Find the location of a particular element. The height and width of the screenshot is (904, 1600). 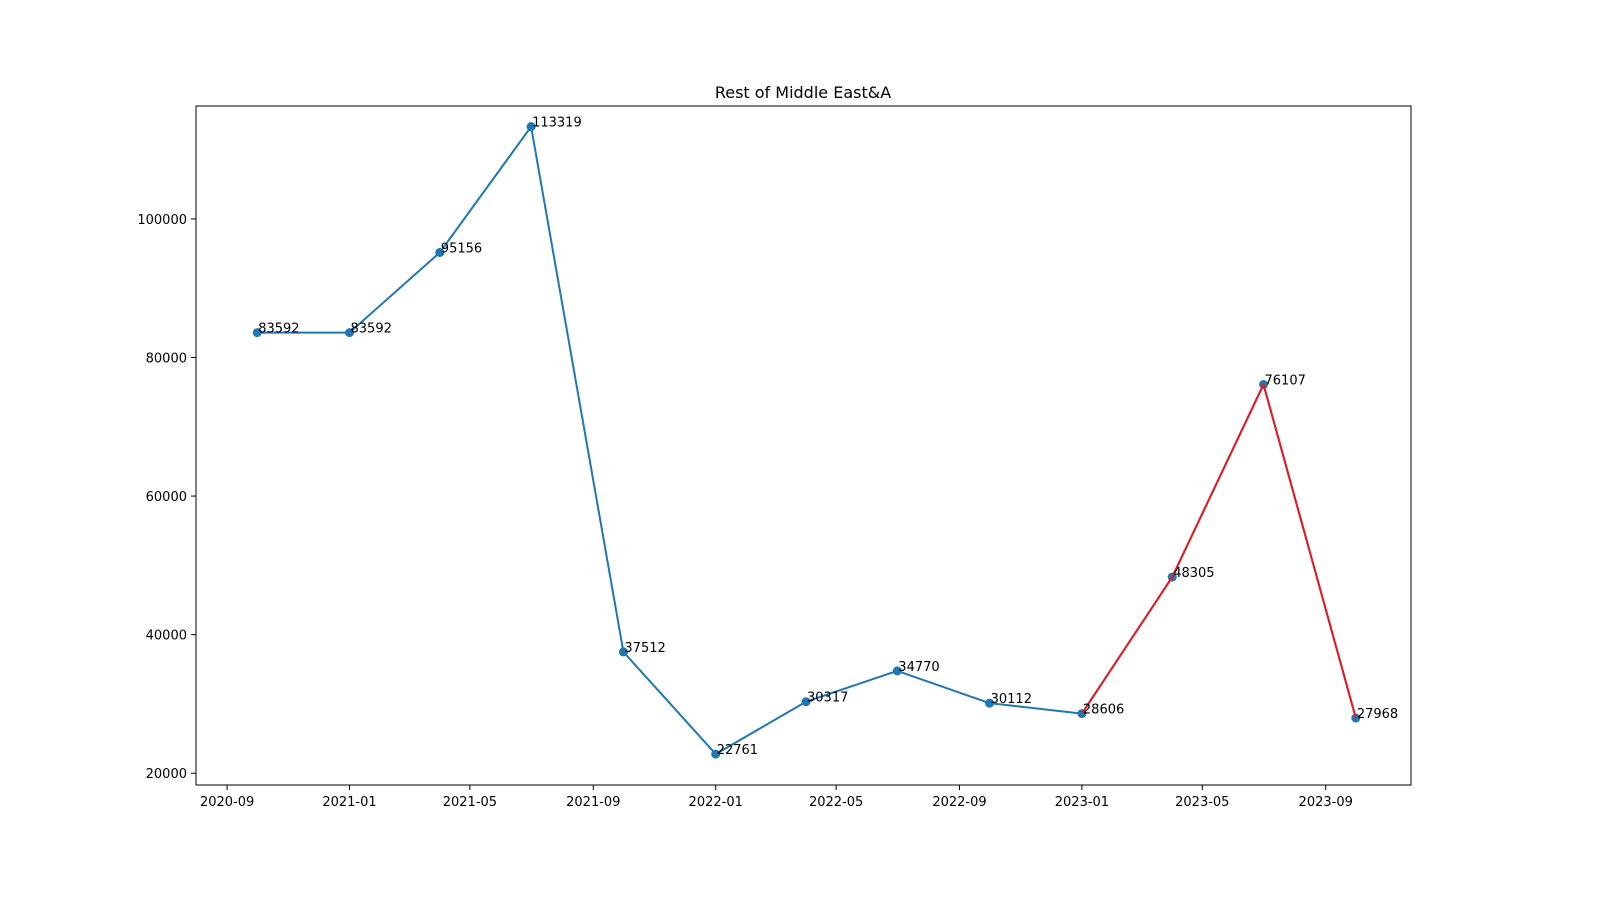

x-tick-label: 2021-01 is located at coordinates (349, 802).